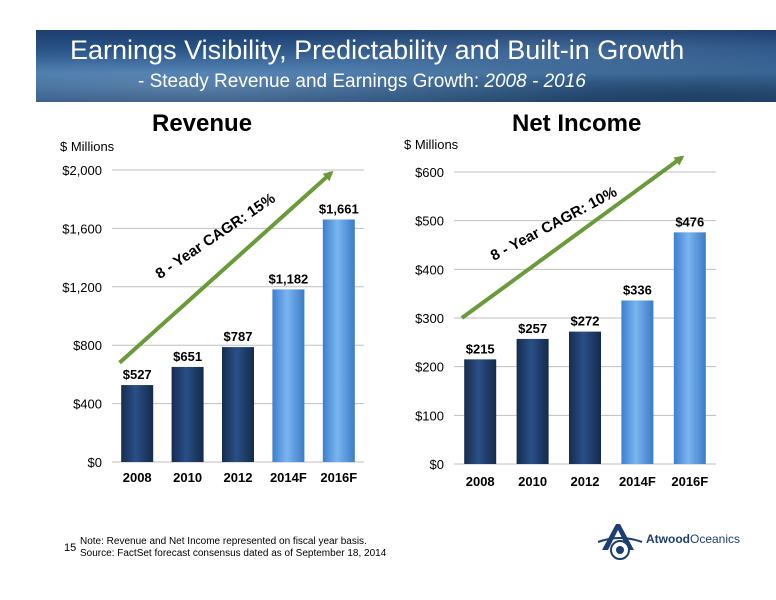 The width and height of the screenshot is (776, 600). Describe the element at coordinates (577, 123) in the screenshot. I see `net-income-chart-title: Net Income` at that location.